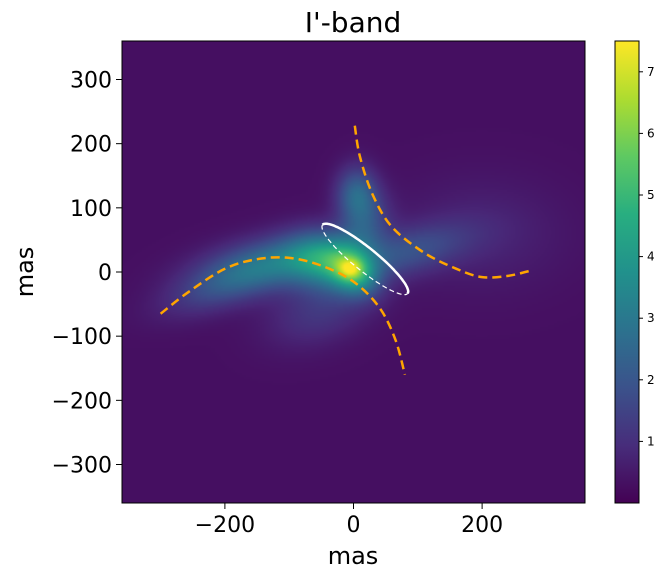 This screenshot has width=666, height=580. I want to click on x-tick-label: 0, so click(354, 525).